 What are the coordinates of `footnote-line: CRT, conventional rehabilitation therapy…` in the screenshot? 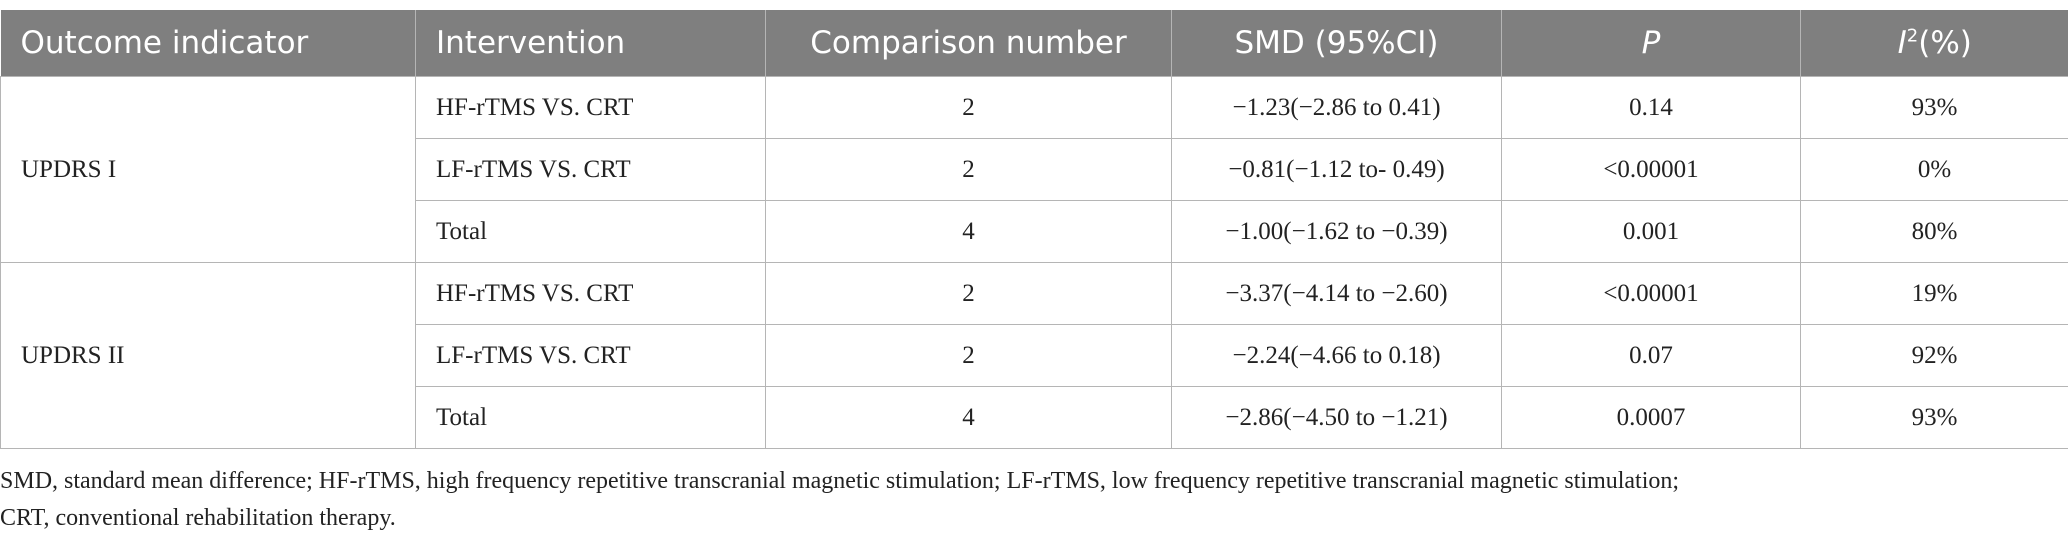 It's located at (198, 518).